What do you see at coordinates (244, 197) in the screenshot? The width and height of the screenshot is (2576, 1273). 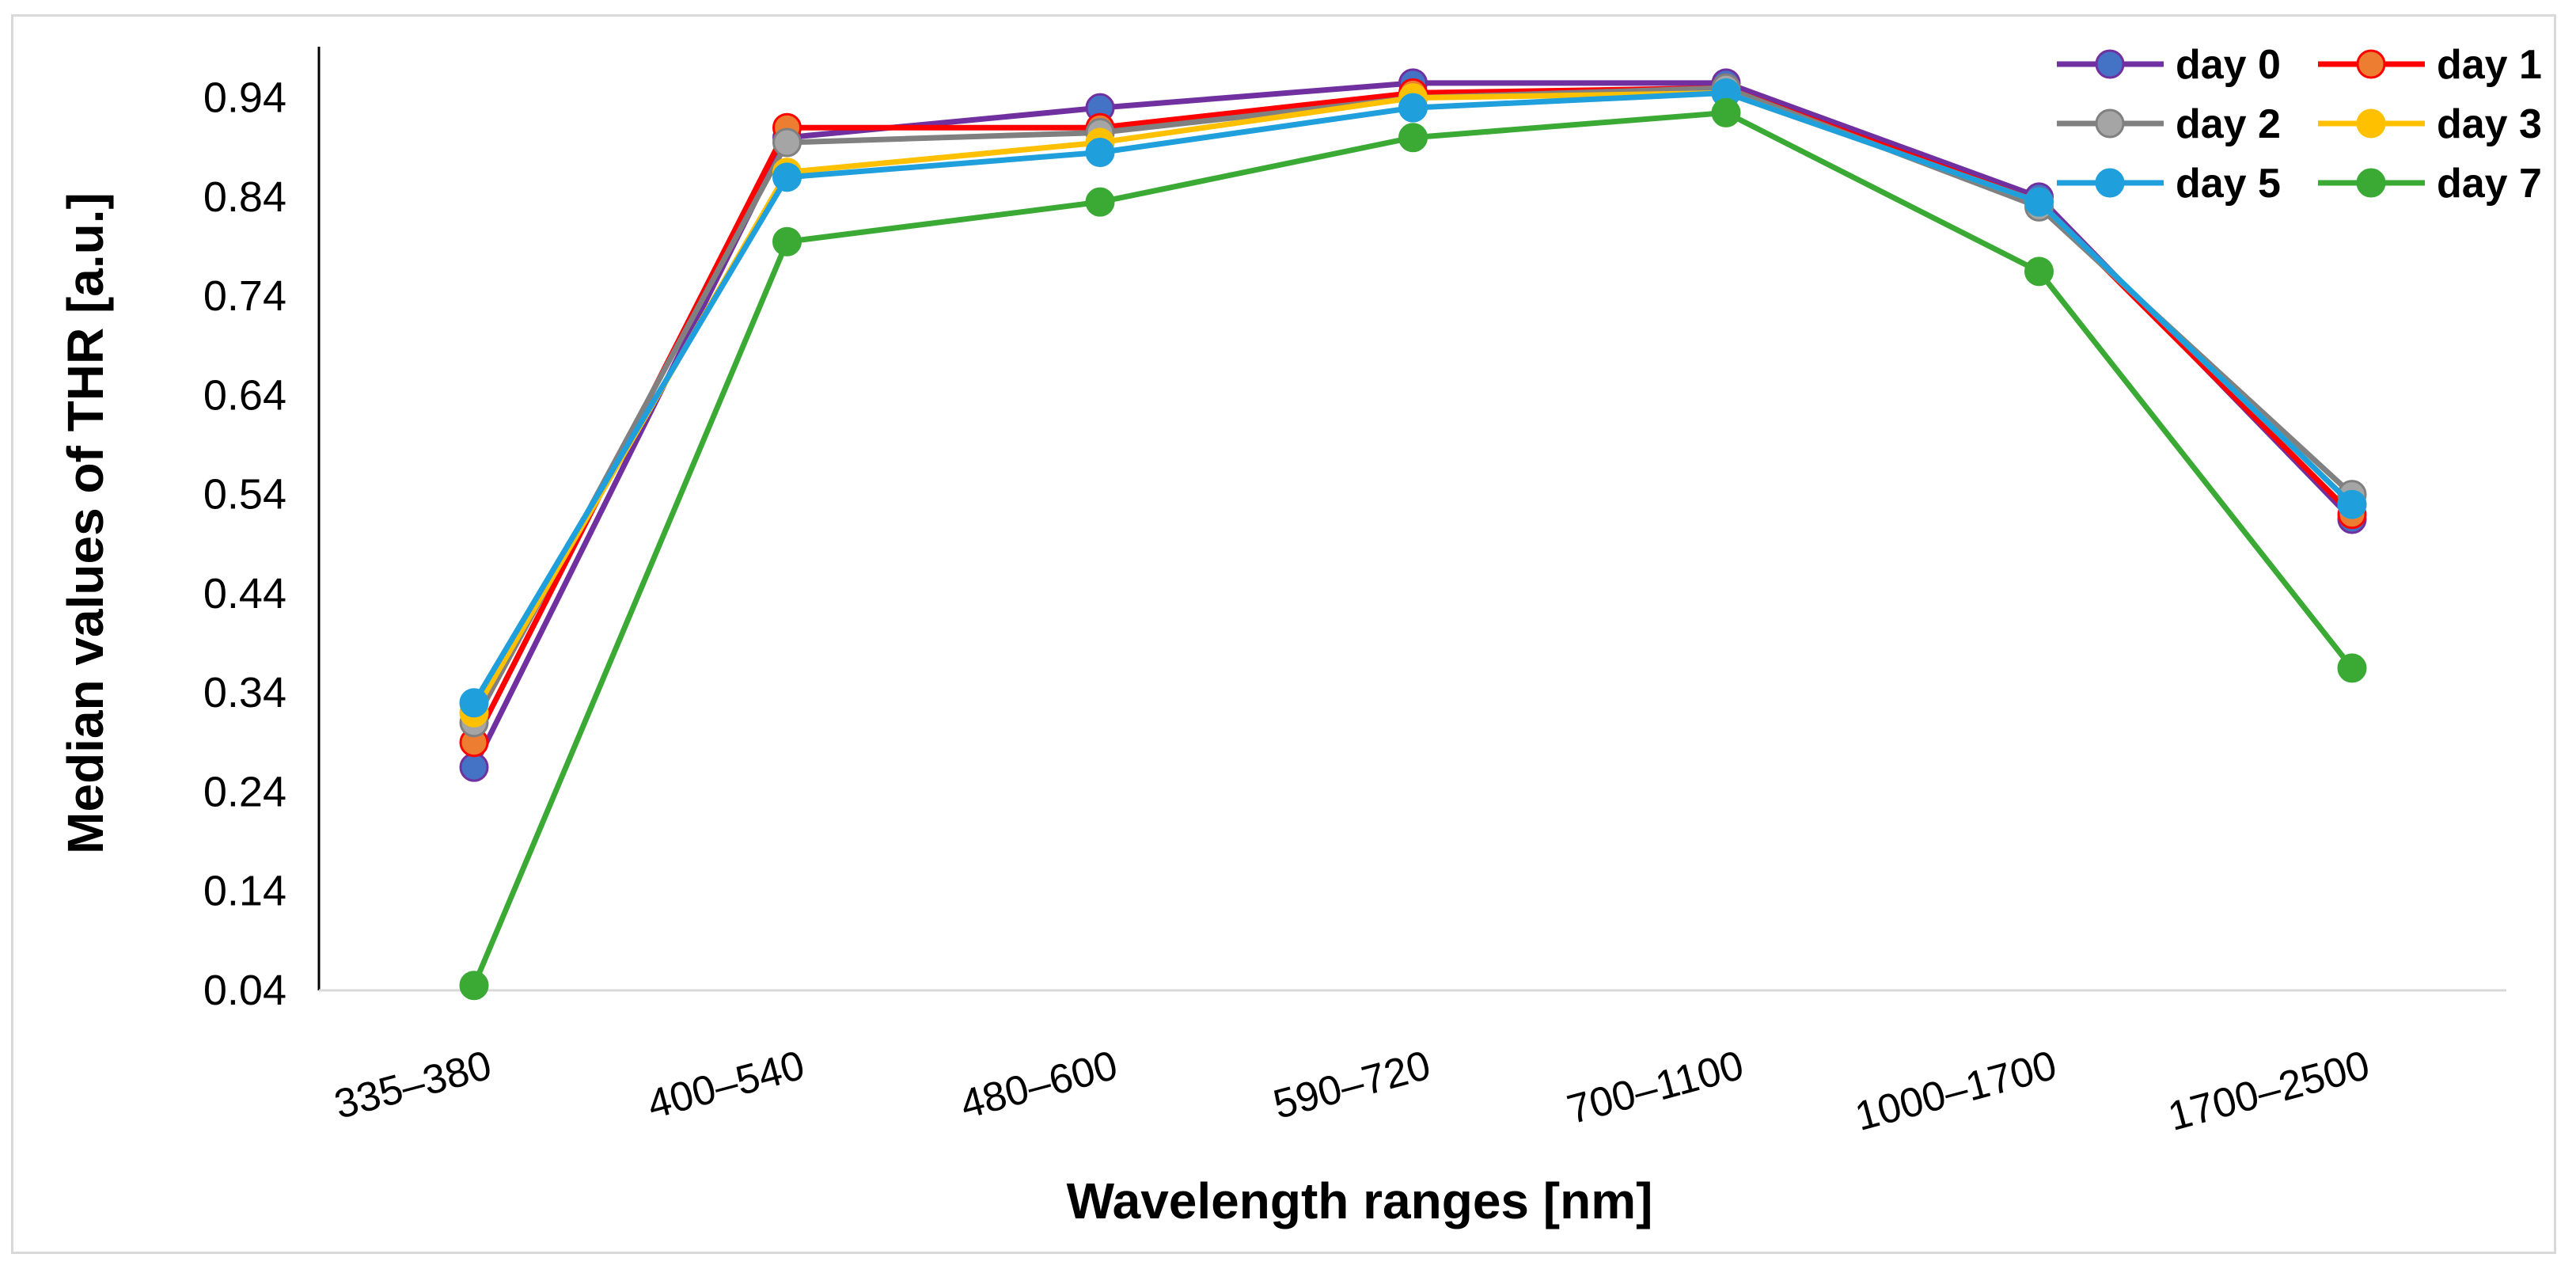 I see `y-tick-label: 0.84` at bounding box center [244, 197].